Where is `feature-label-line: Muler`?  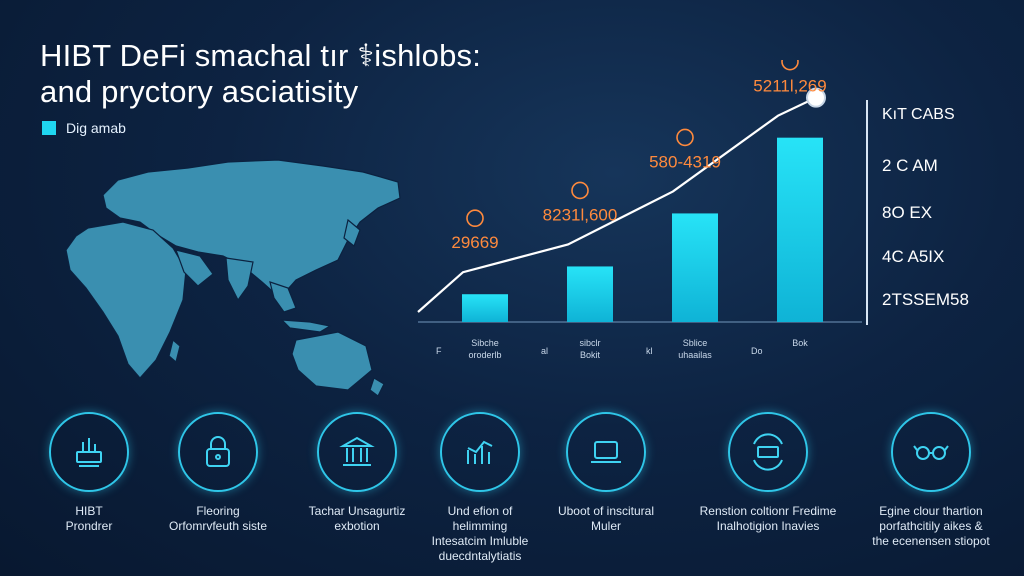 feature-label-line: Muler is located at coordinates (605, 526).